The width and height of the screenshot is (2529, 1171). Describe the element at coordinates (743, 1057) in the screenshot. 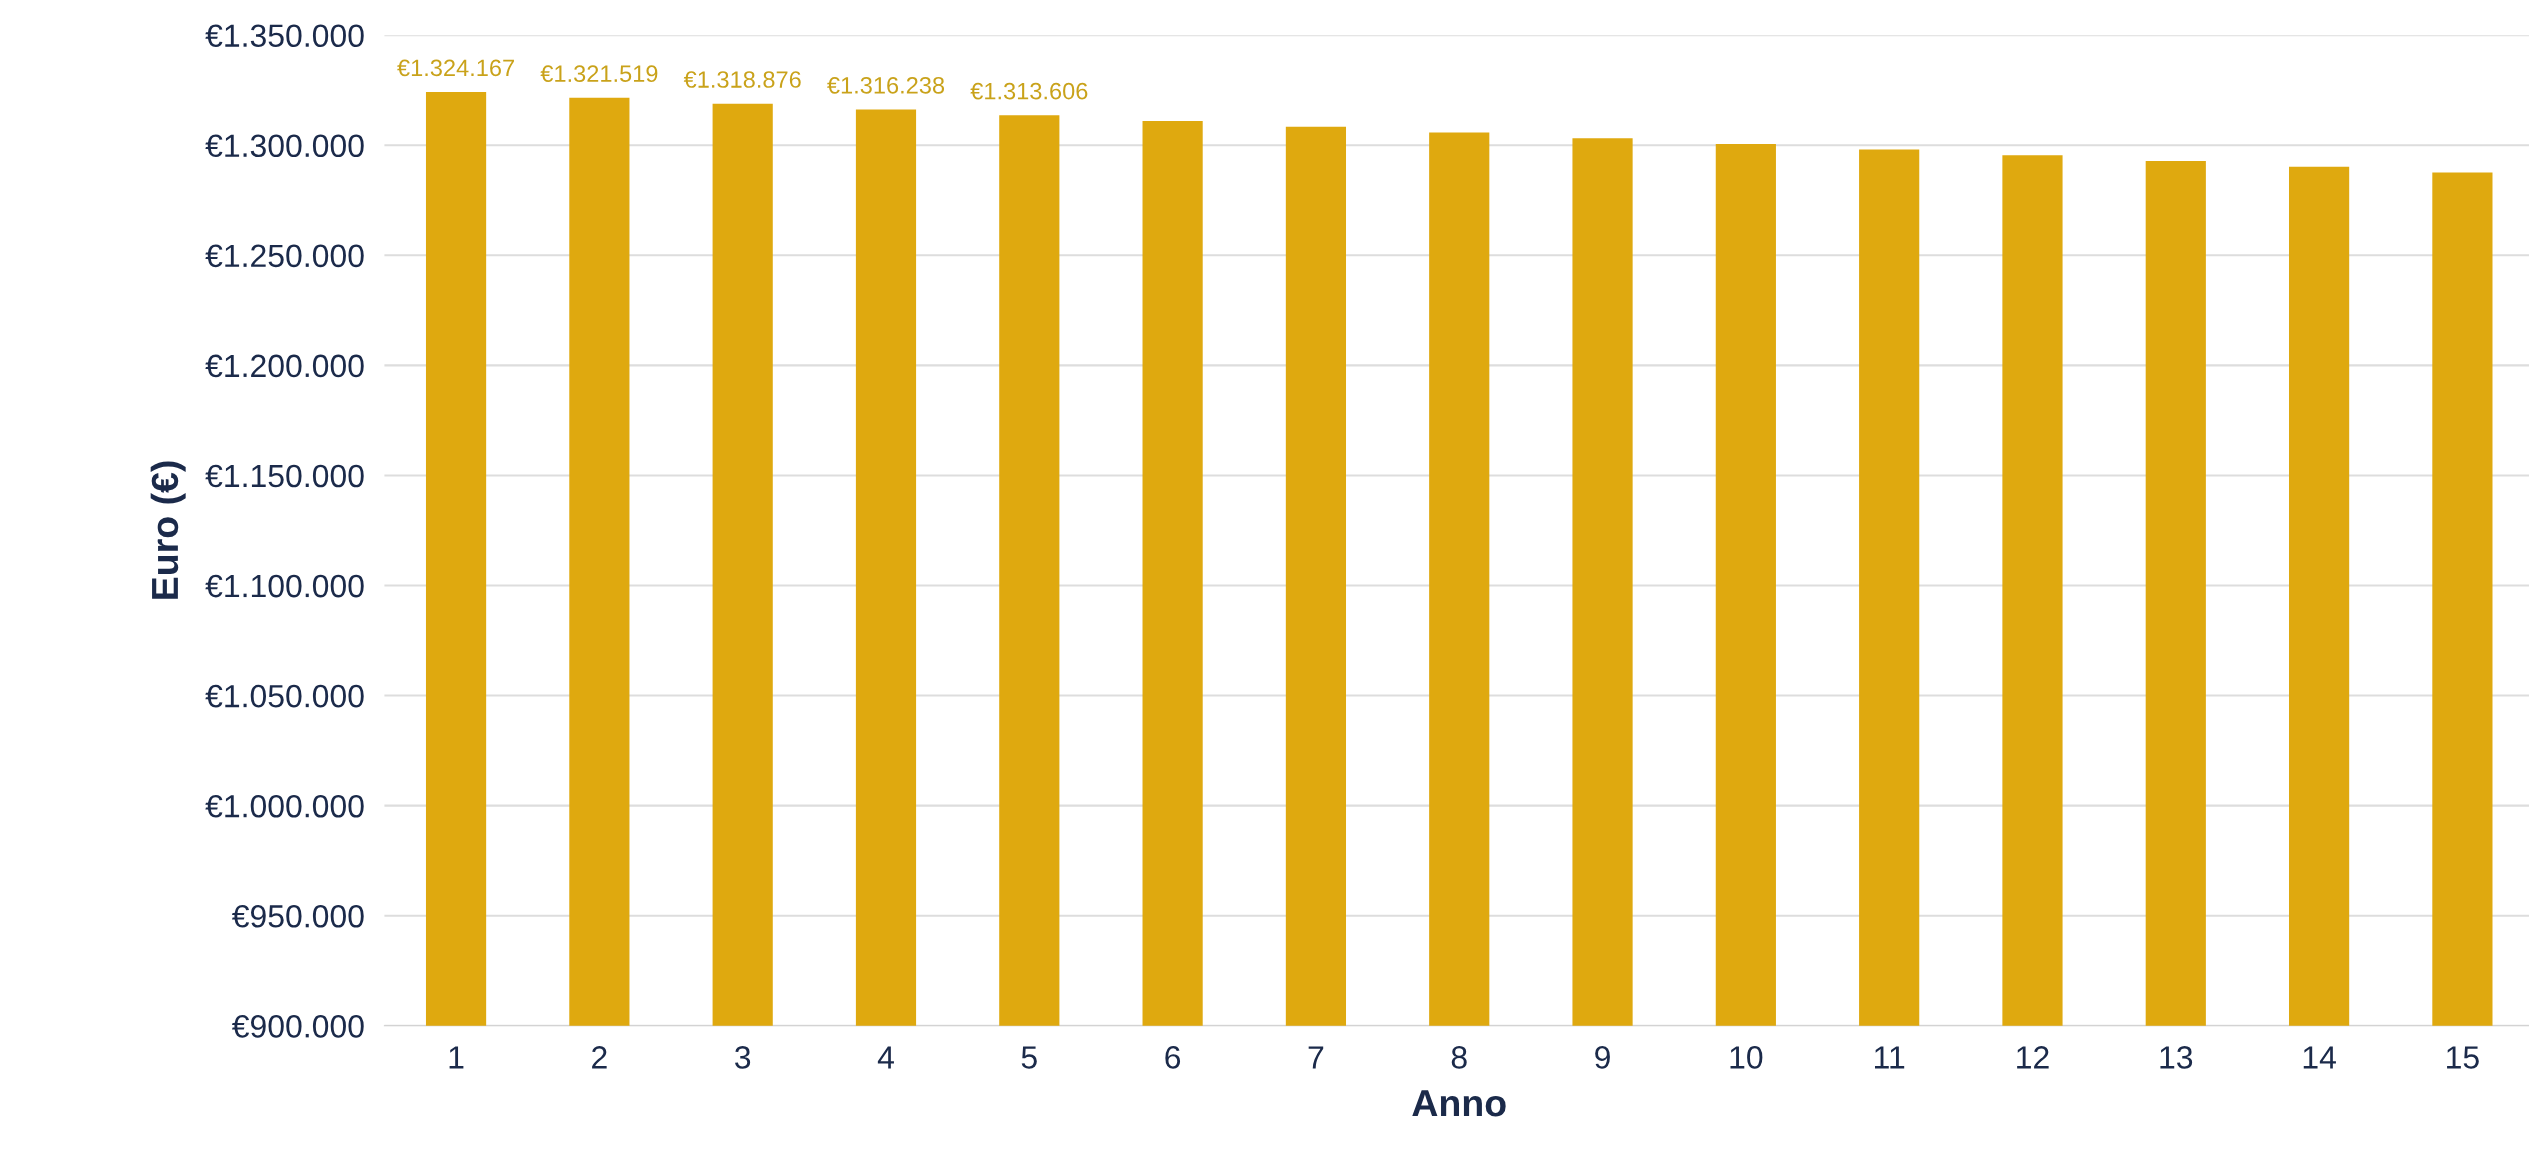

I see `x-tick-label: 3` at that location.